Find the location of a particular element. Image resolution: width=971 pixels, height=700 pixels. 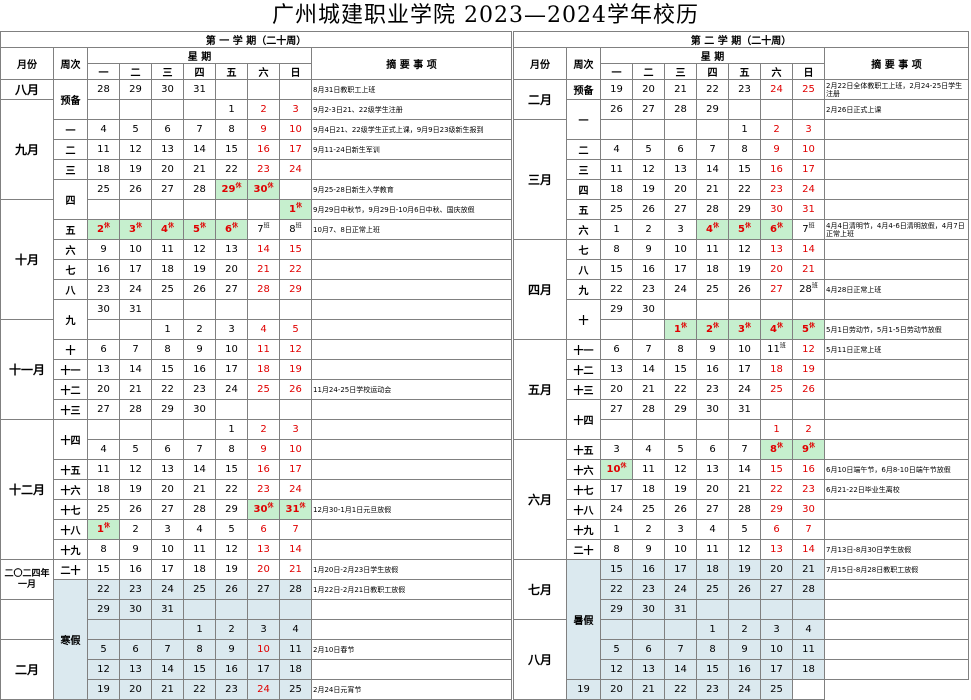

date-cell: 4 is located at coordinates (616, 149).